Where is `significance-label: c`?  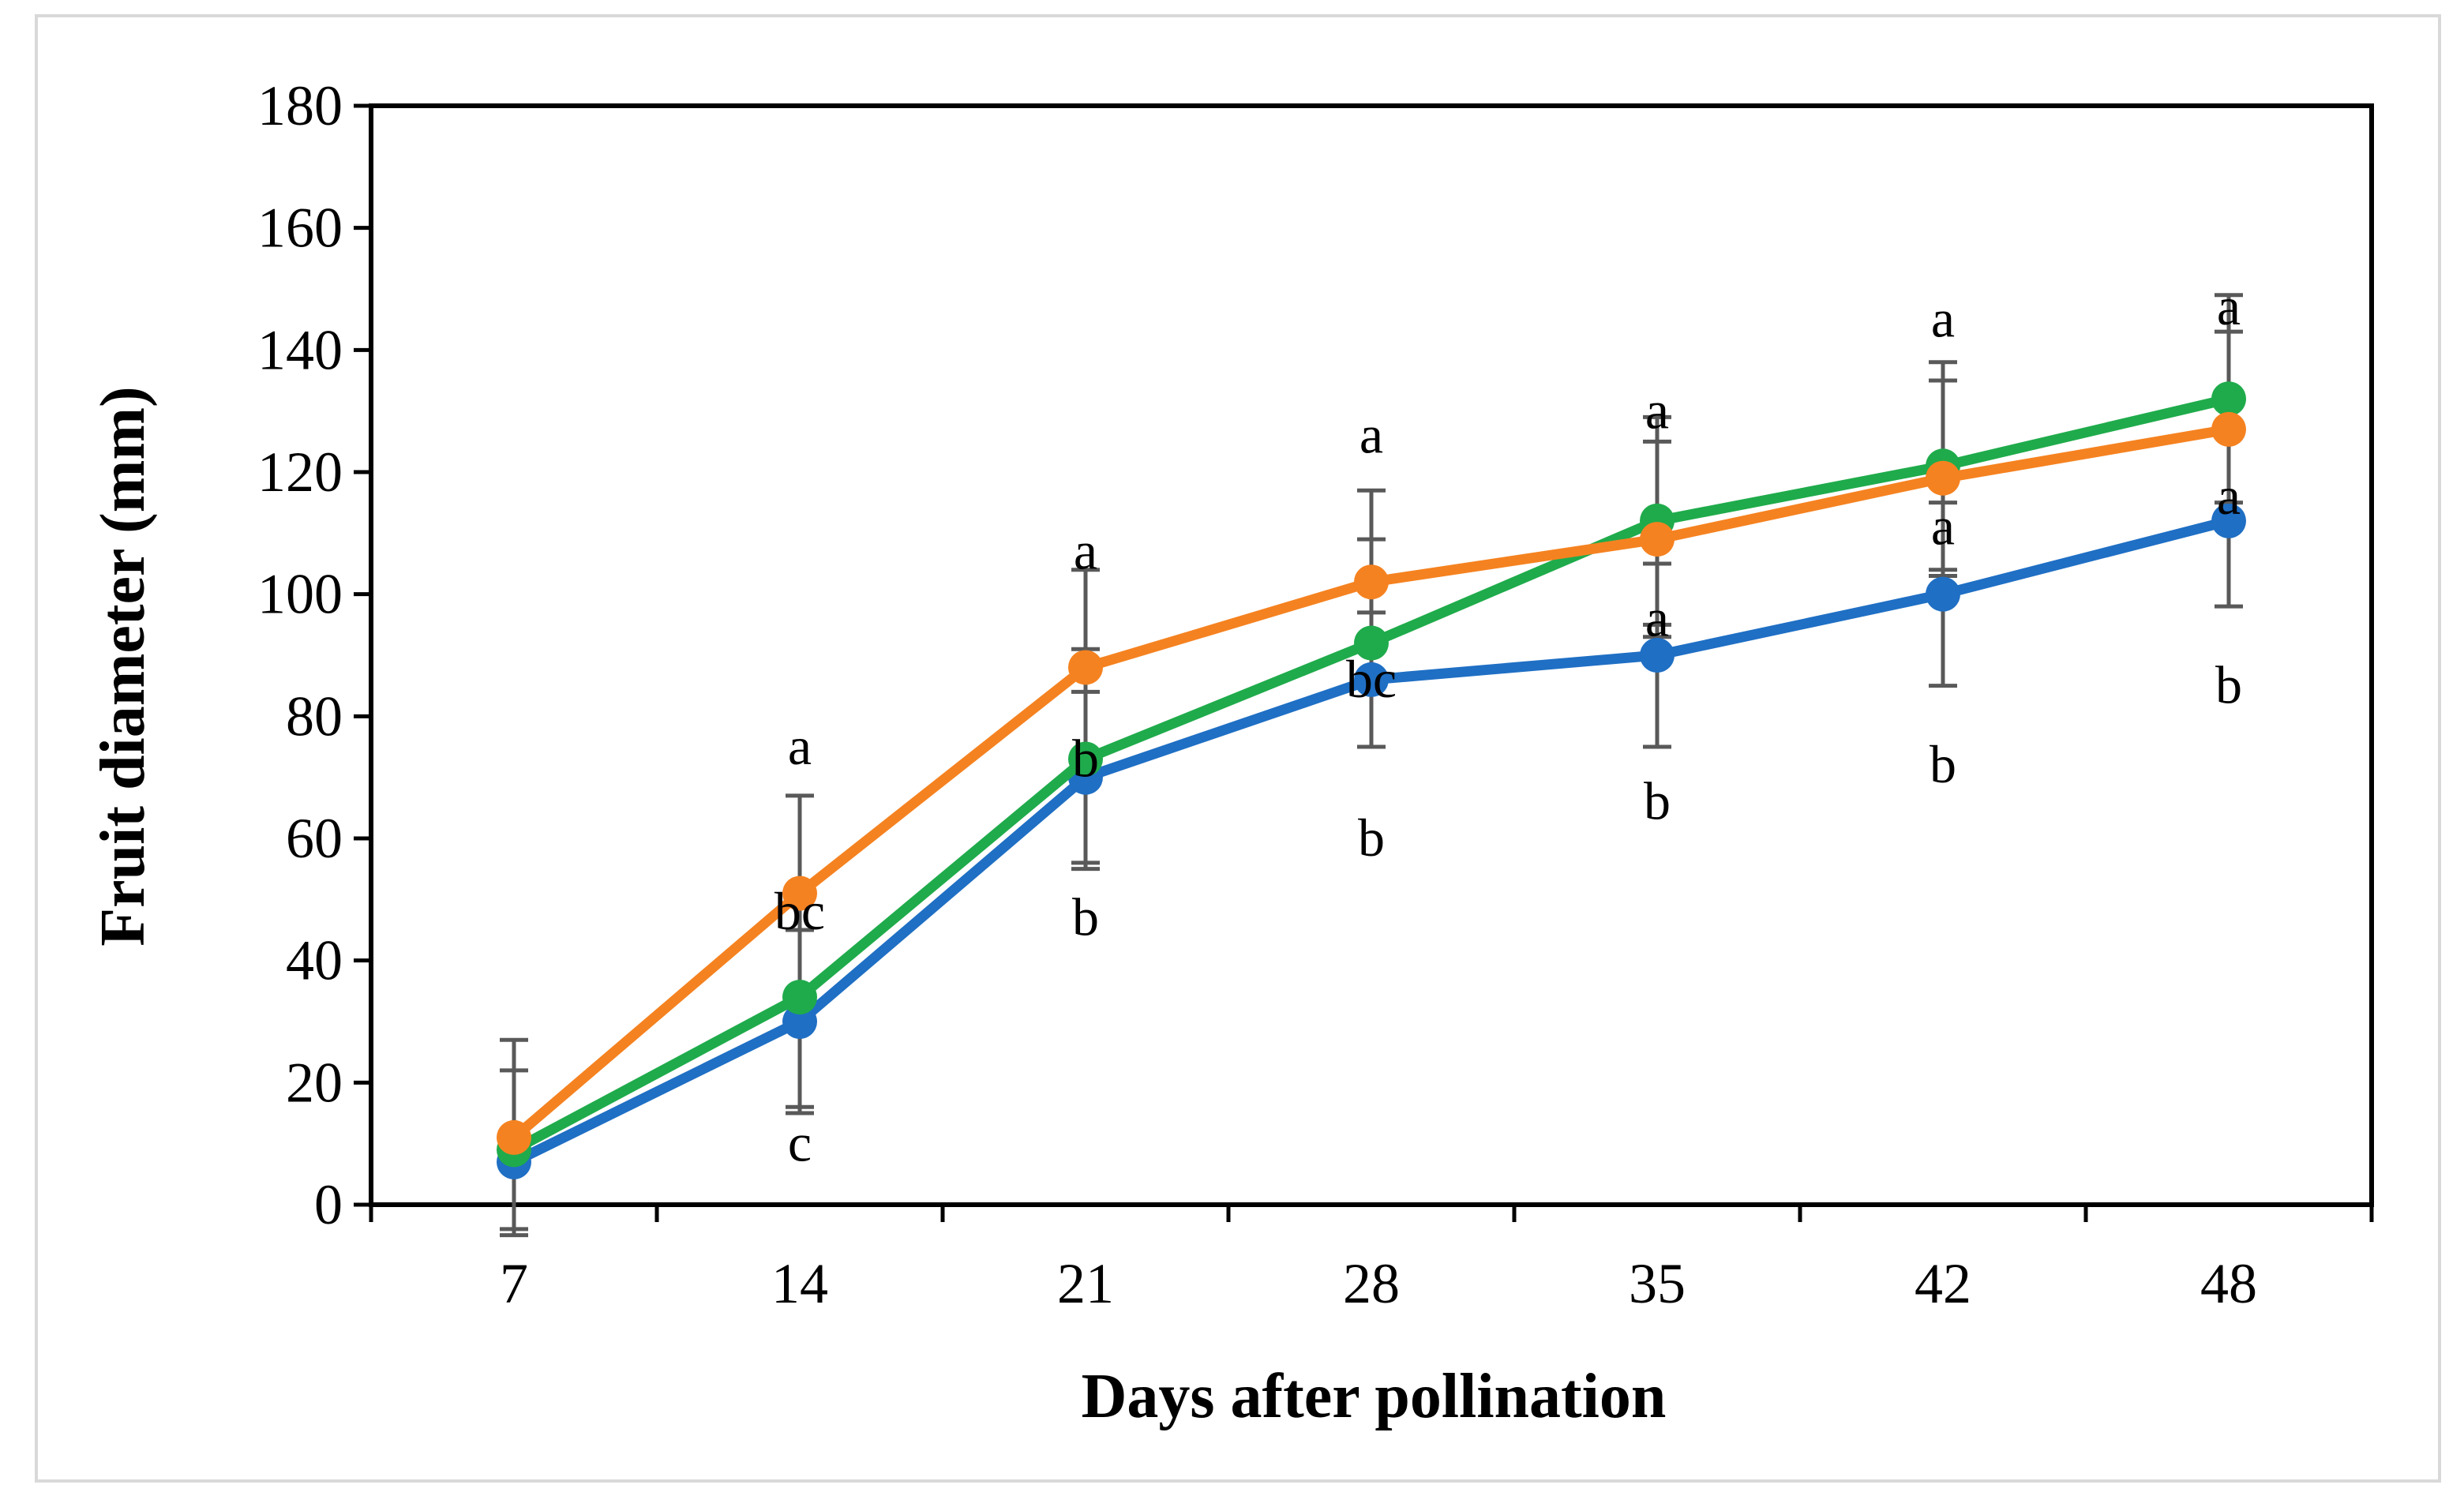 significance-label: c is located at coordinates (800, 1143).